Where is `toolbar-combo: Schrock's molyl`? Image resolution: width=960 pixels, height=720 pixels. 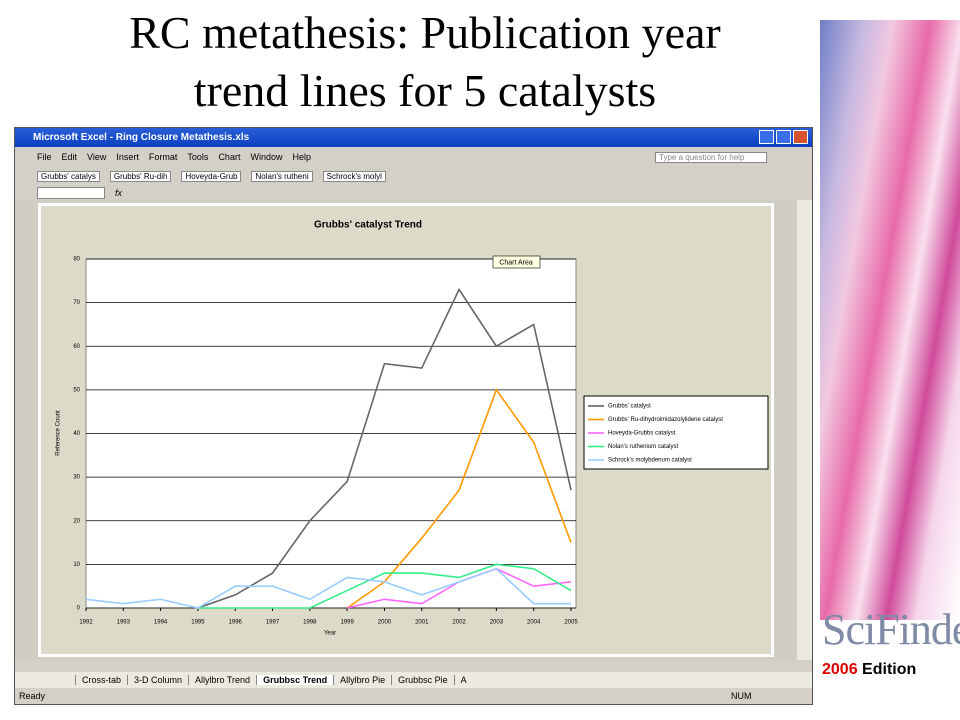 toolbar-combo: Schrock's molyl is located at coordinates (354, 176).